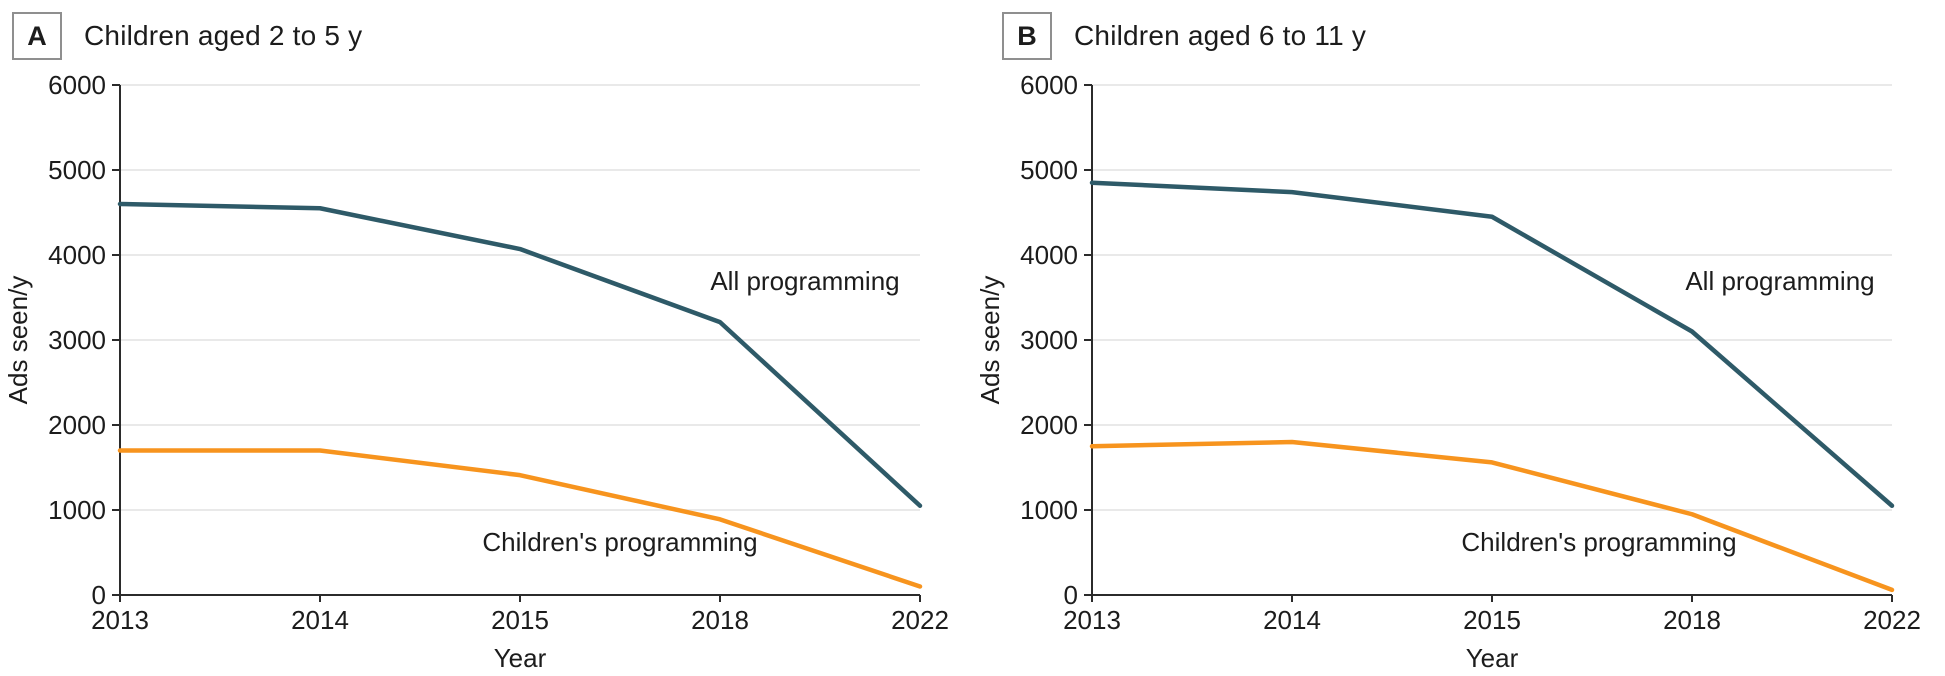  Describe the element at coordinates (1458, 32) in the screenshot. I see `panel-b-header: B Children aged 6 to 11 y` at that location.